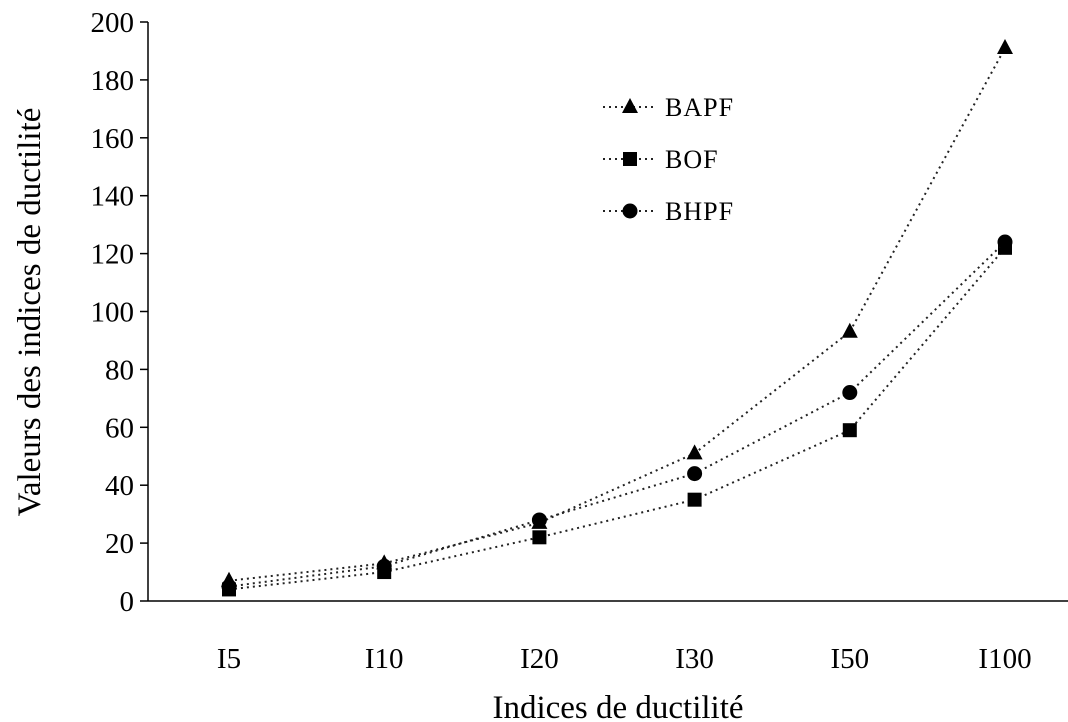 This screenshot has width=1068, height=722. I want to click on y-tick-label: 60, so click(119, 428).